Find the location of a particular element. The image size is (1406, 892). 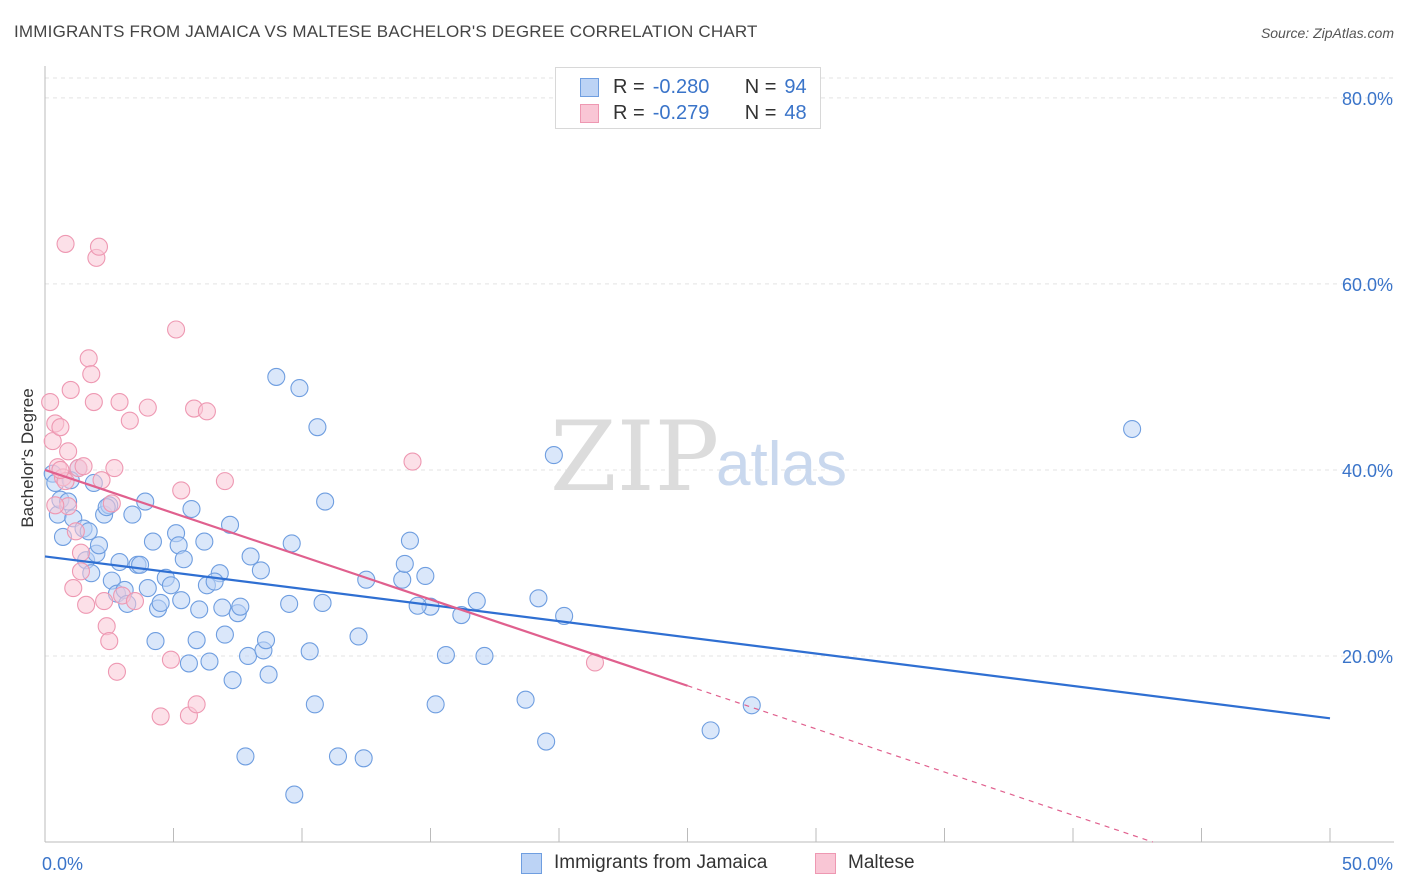

r-value: -0.279 is located at coordinates (681, 112).